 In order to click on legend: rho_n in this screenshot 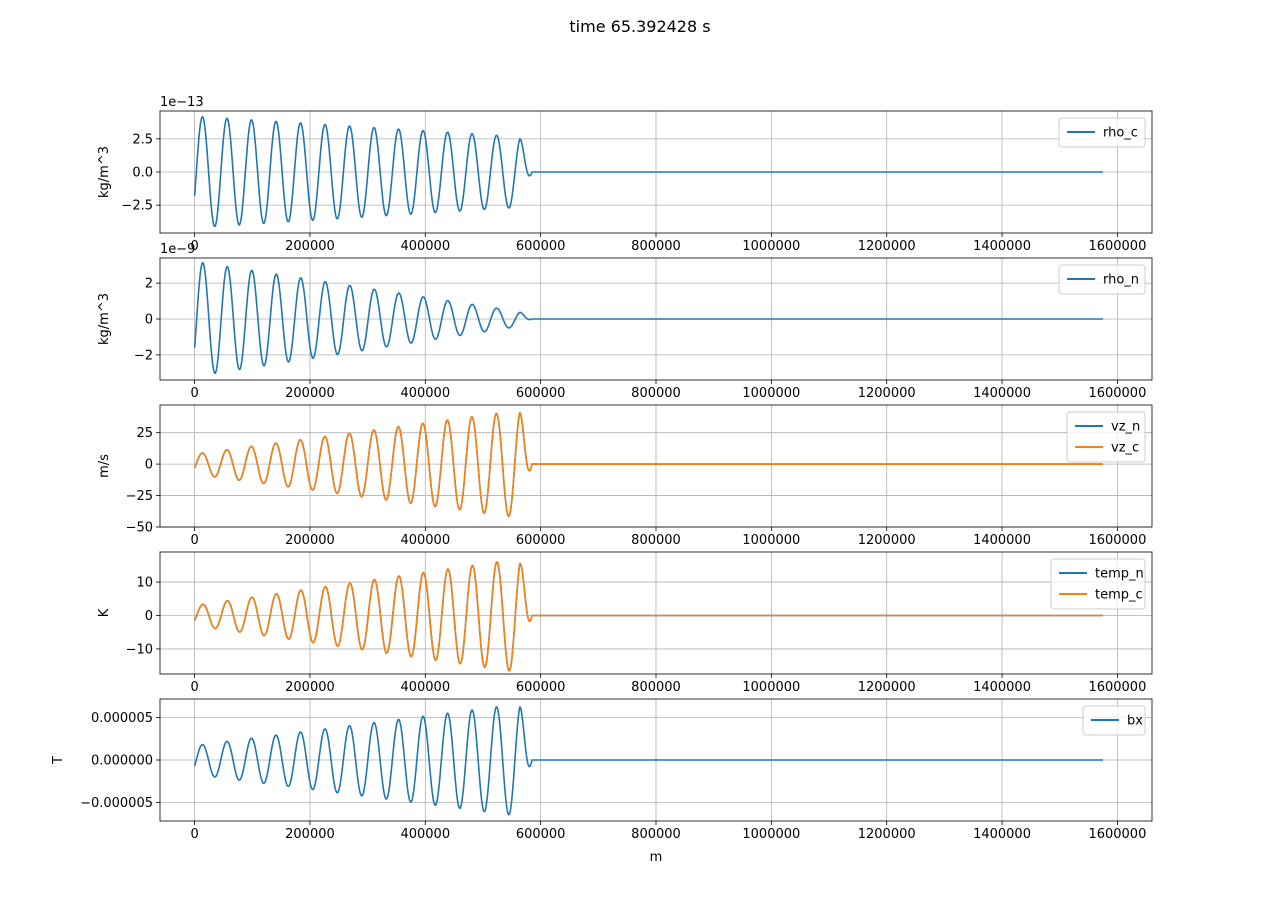, I will do `click(1102, 279)`.